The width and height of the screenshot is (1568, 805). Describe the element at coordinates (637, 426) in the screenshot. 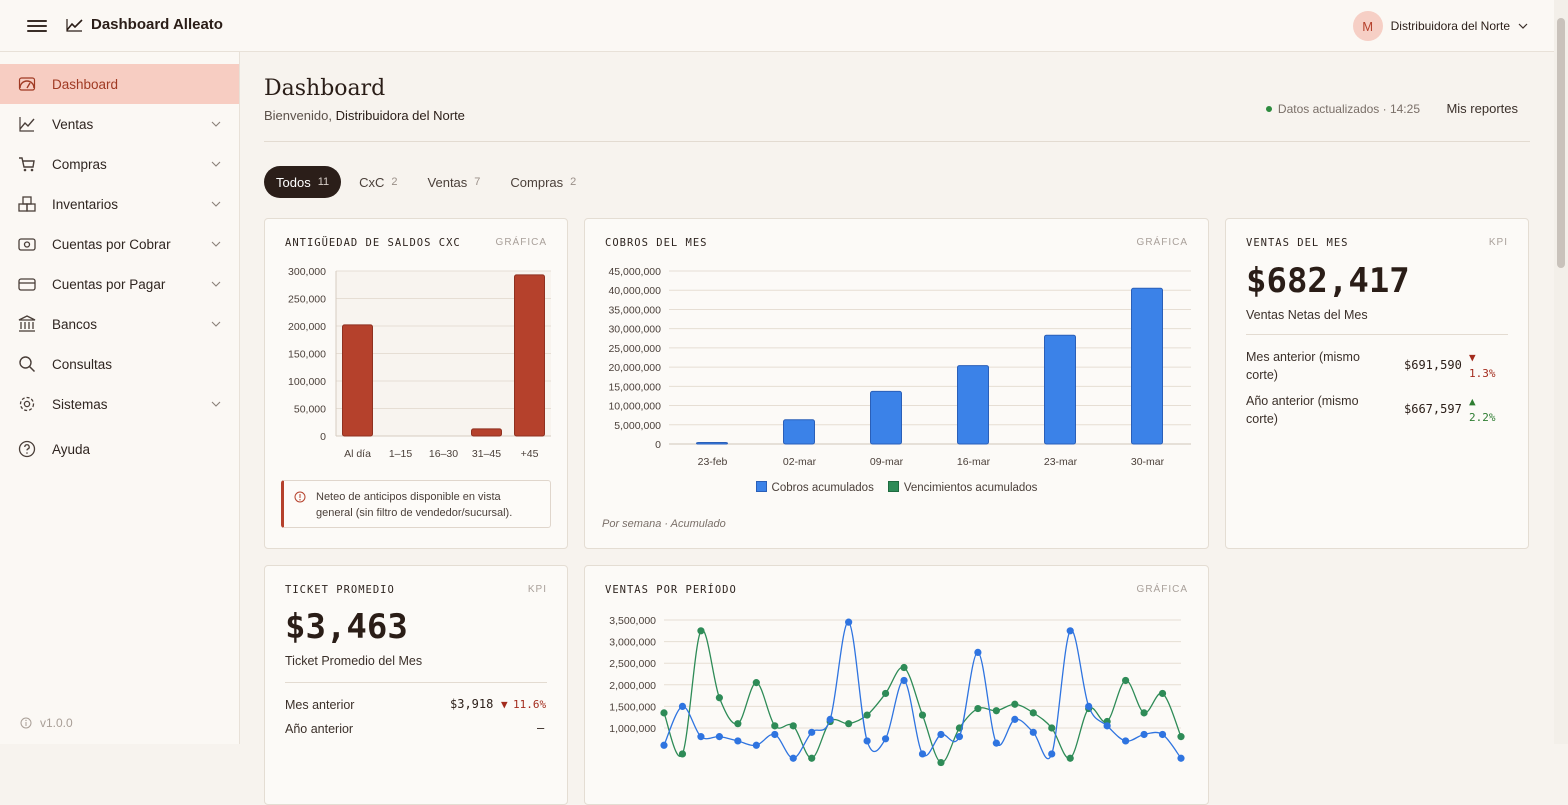

I see `y-tick-label: 5,000,000` at that location.